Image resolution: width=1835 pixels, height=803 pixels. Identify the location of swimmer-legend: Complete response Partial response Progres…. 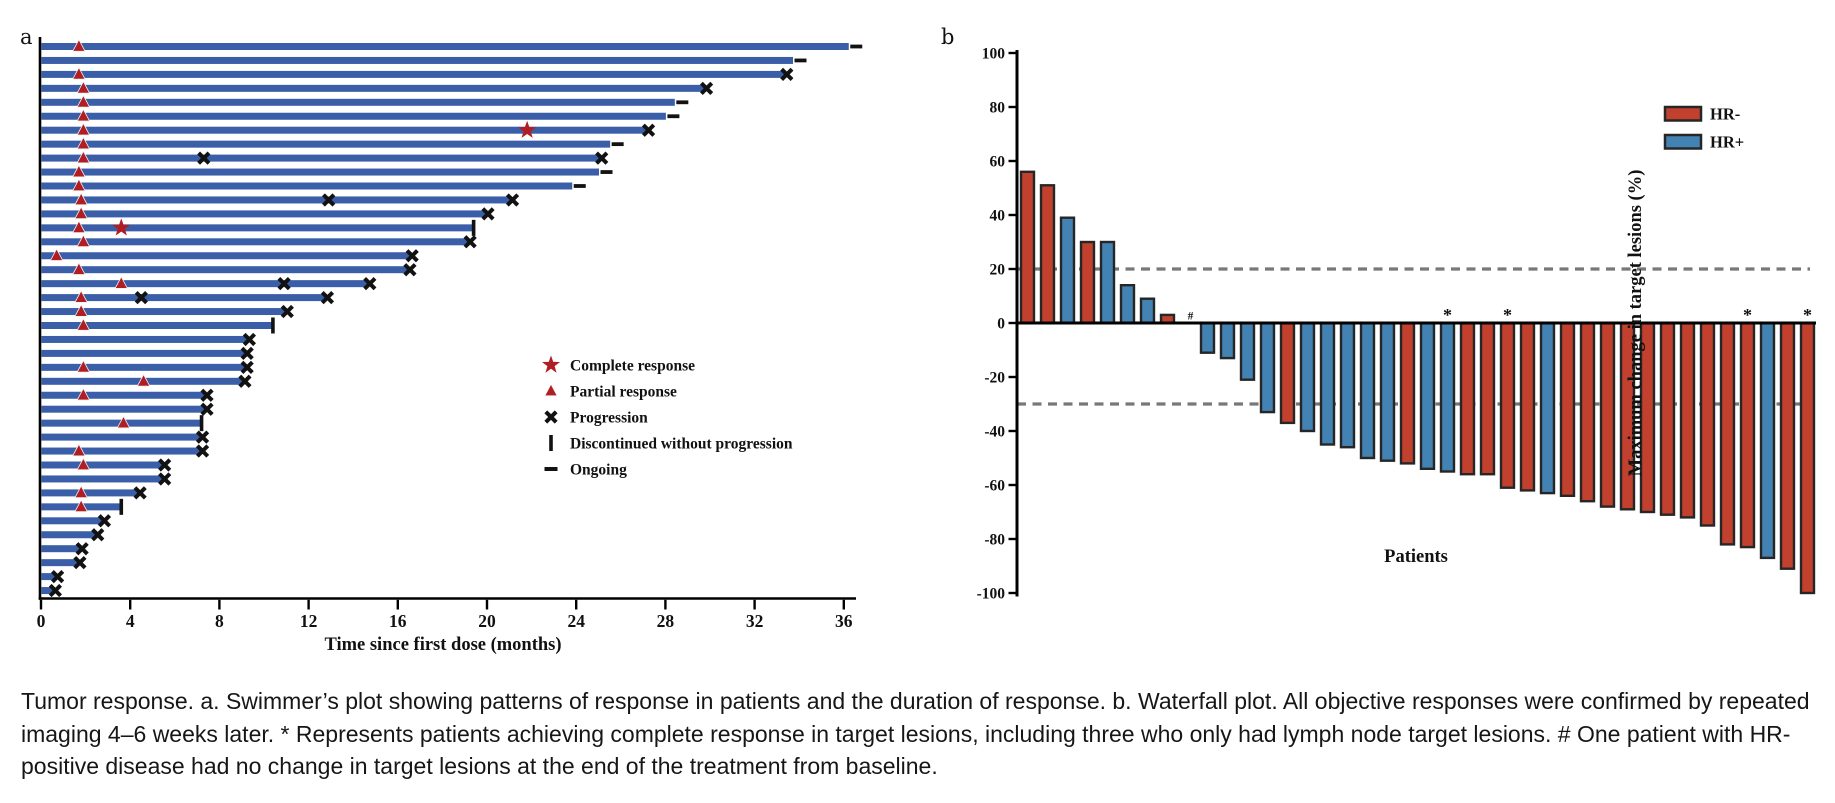
(667, 417).